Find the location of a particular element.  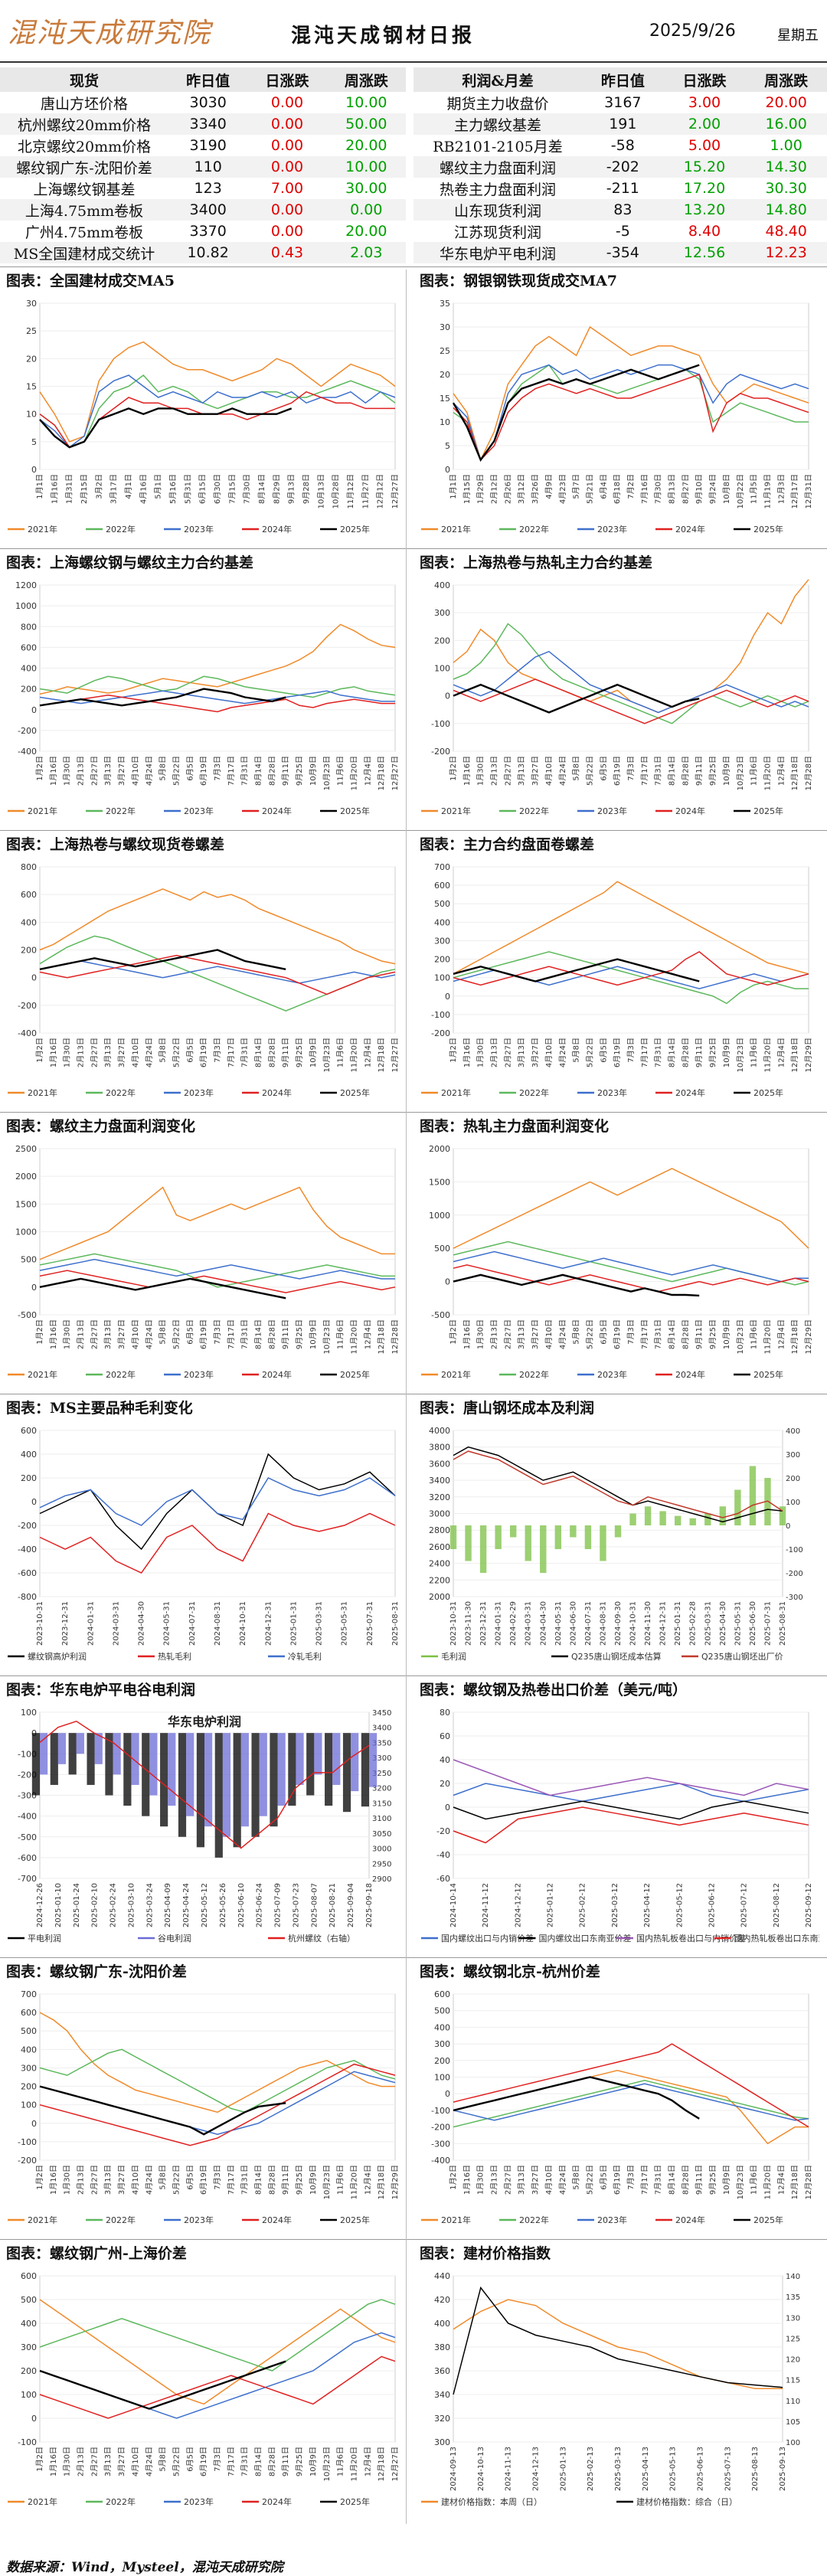

row-week-change: 20.00 is located at coordinates (366, 145).